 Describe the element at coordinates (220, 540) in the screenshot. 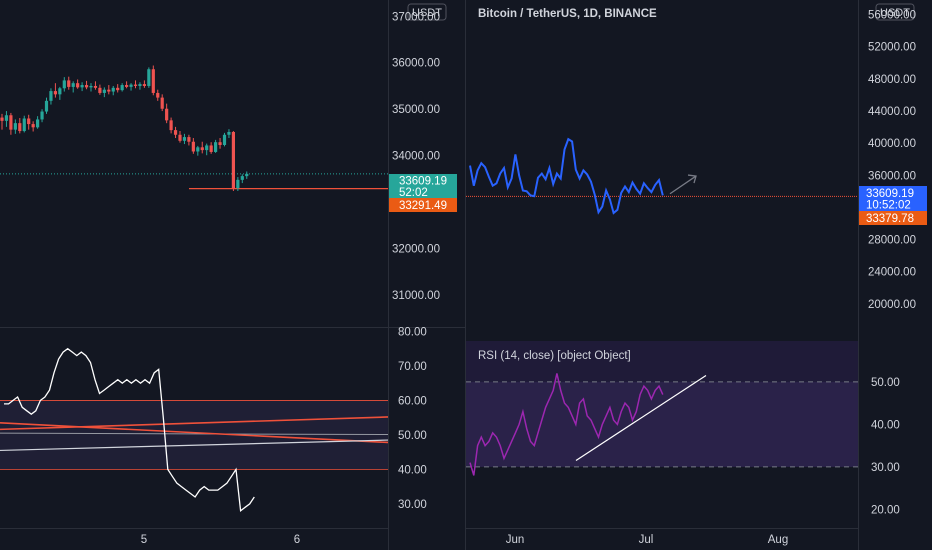

I see `left-time-axis: 5 6` at that location.